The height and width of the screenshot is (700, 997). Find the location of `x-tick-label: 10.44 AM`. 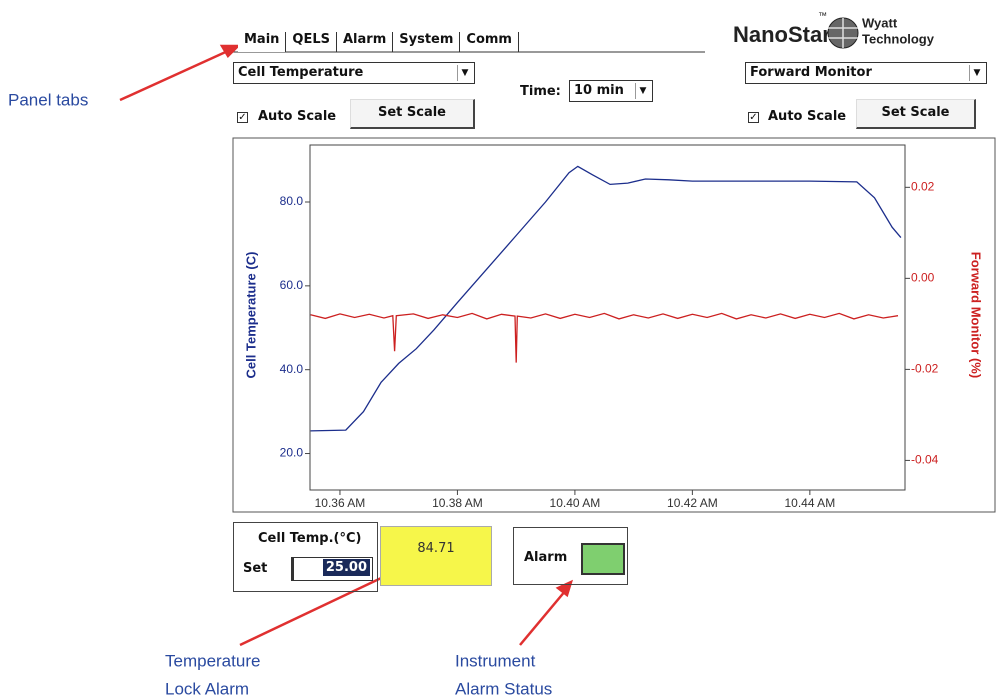

x-tick-label: 10.44 AM is located at coordinates (809, 503).